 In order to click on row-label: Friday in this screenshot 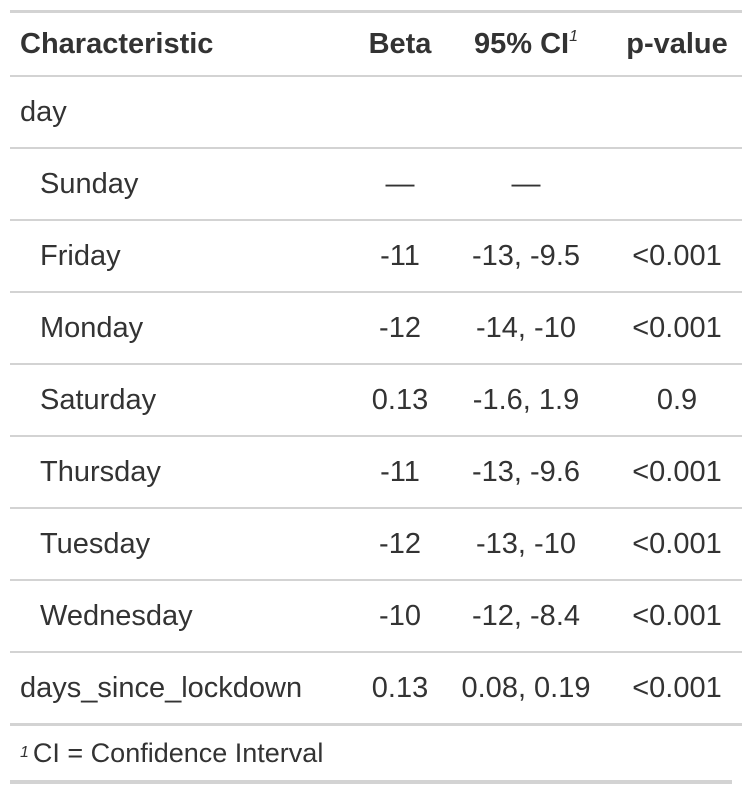, I will do `click(185, 256)`.